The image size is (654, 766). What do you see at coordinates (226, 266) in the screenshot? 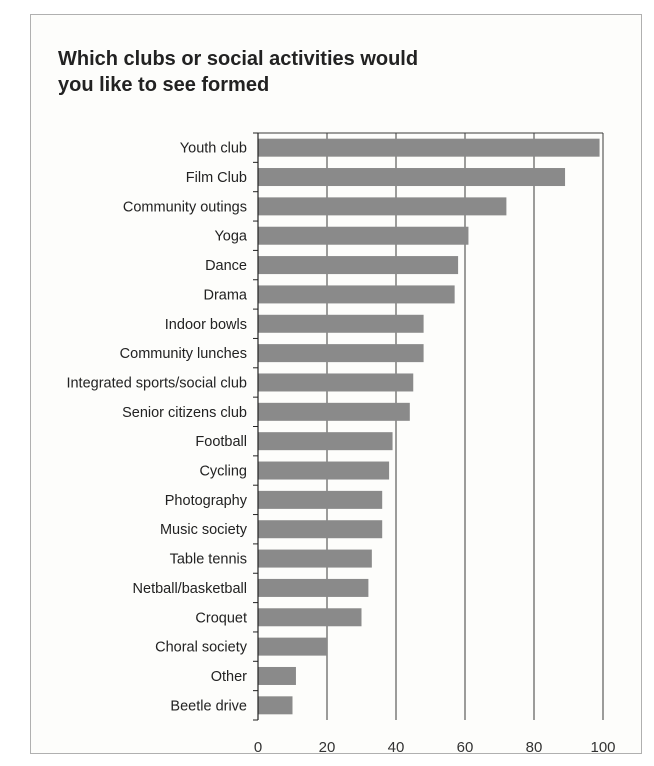
I see `category-label-4: Dance` at bounding box center [226, 266].